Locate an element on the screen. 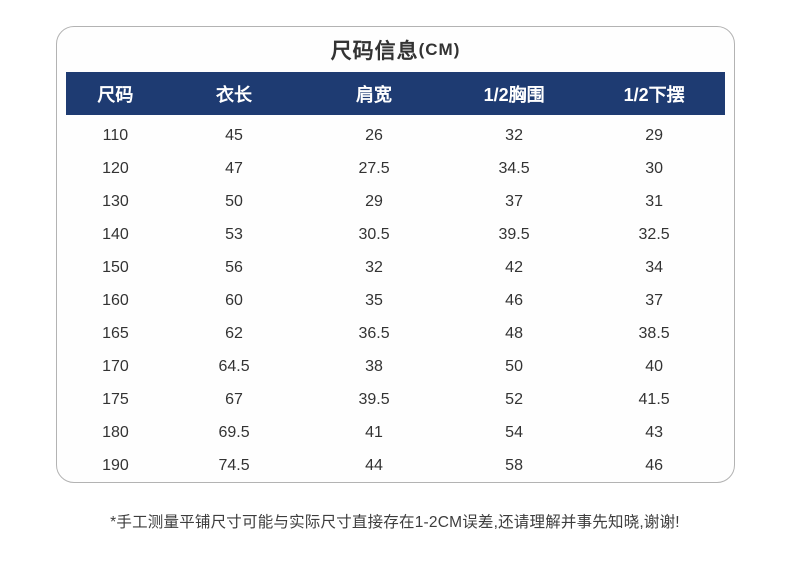  cell-half-bust: 39.5 is located at coordinates (514, 234).